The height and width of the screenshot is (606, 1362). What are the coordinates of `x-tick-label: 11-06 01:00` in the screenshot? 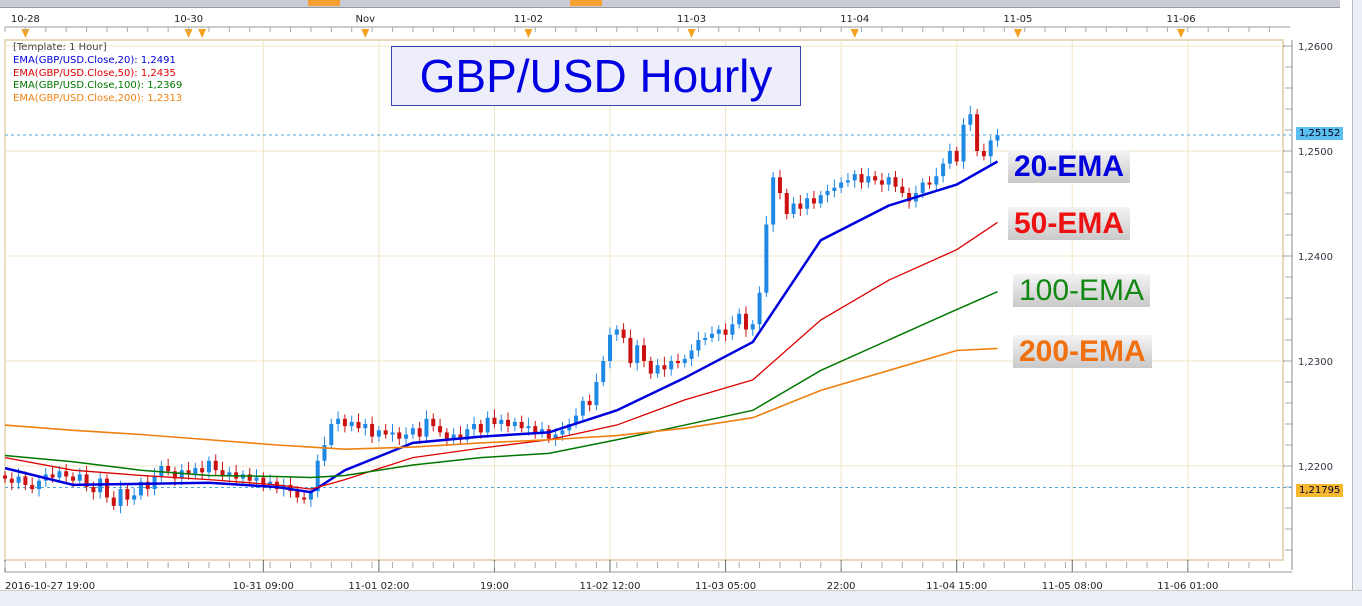 It's located at (1187, 586).